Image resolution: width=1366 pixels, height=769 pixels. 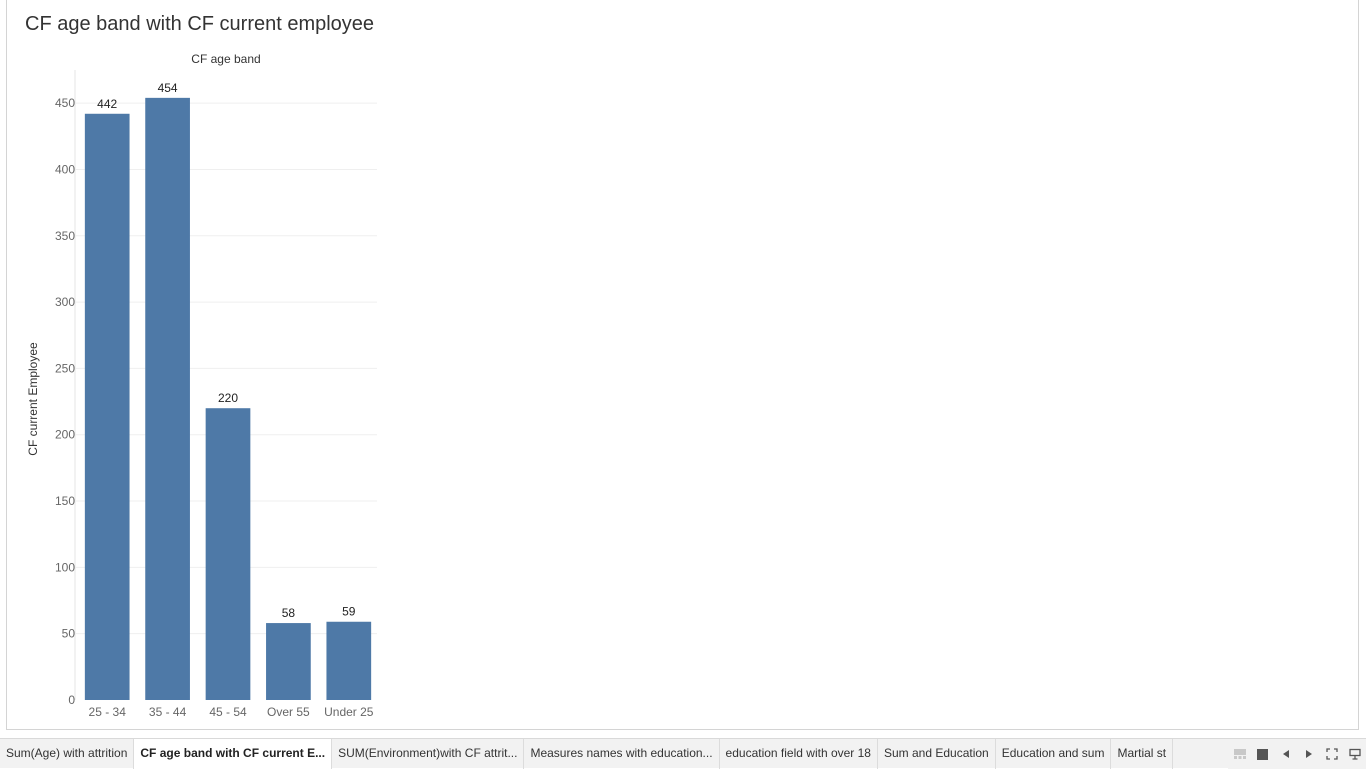 What do you see at coordinates (65, 501) in the screenshot?
I see `y-tick-label: 150` at bounding box center [65, 501].